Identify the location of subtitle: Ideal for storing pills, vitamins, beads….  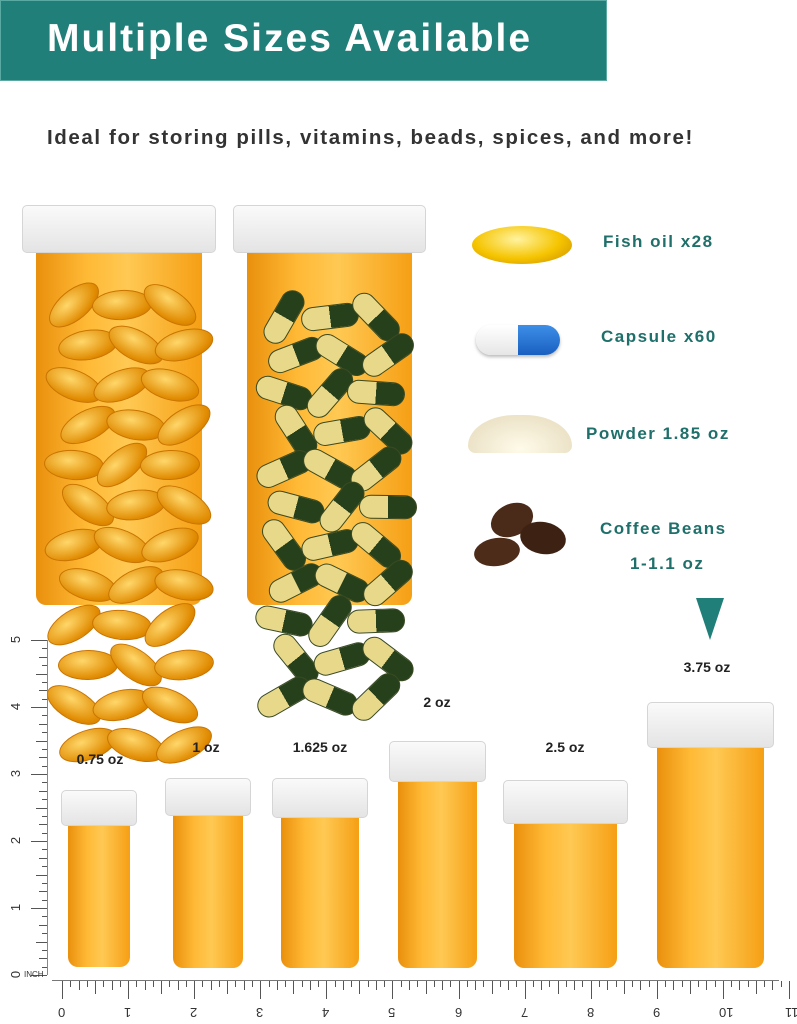
(370, 137).